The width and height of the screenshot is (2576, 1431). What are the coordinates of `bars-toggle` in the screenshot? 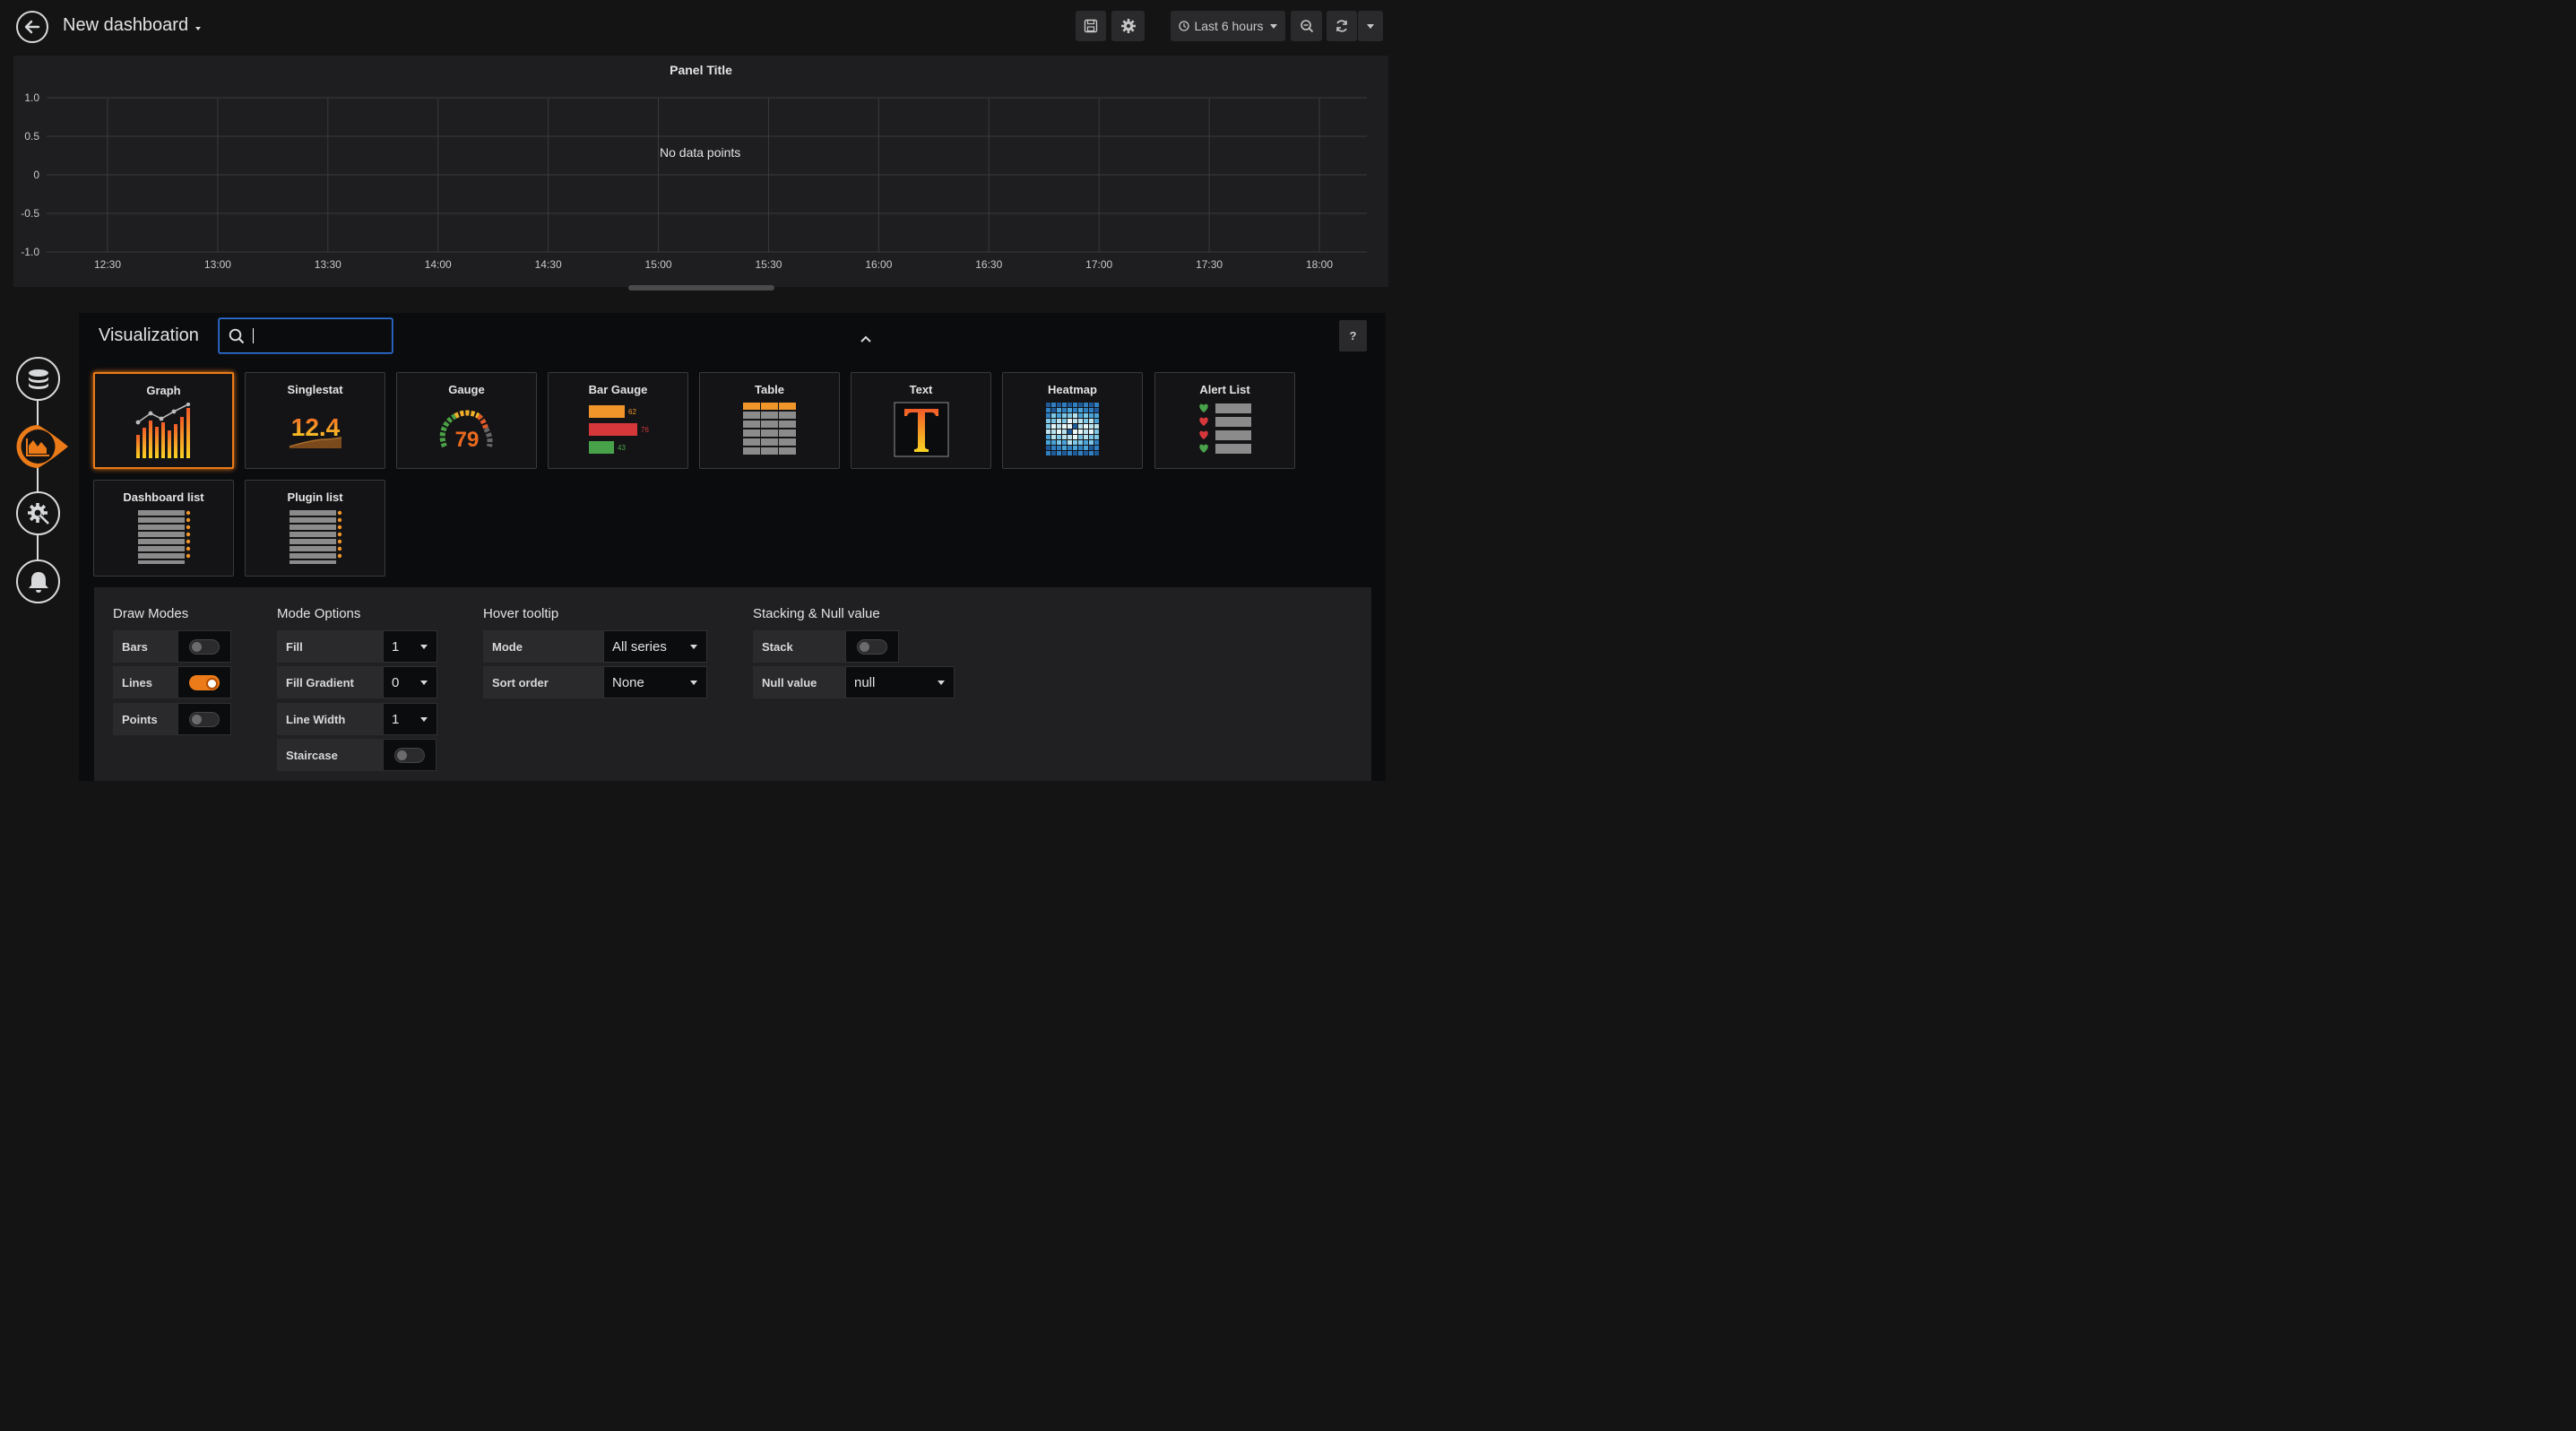 It's located at (204, 646).